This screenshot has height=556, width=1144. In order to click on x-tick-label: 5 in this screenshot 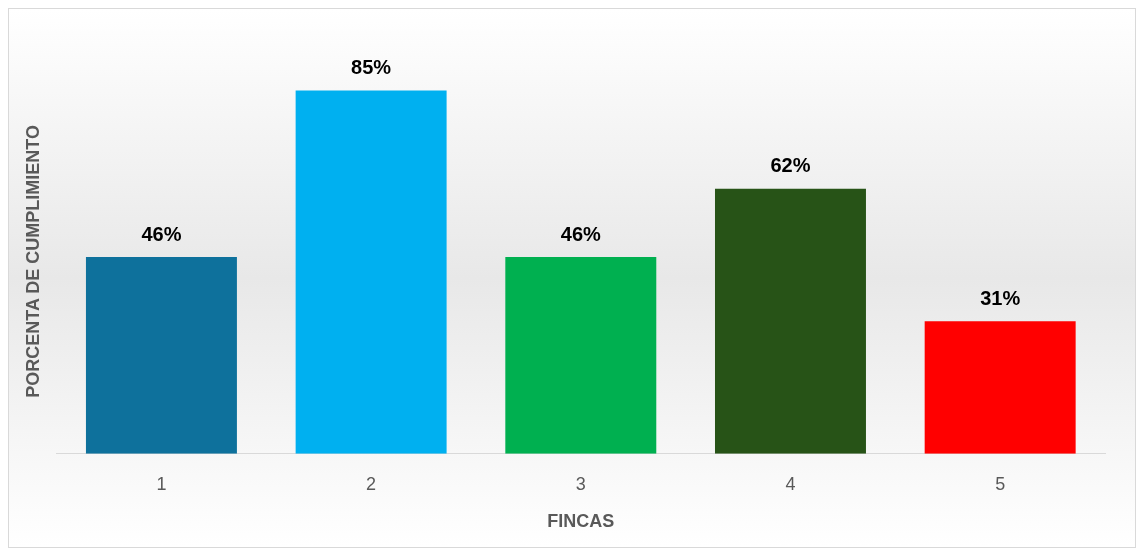, I will do `click(1000, 483)`.